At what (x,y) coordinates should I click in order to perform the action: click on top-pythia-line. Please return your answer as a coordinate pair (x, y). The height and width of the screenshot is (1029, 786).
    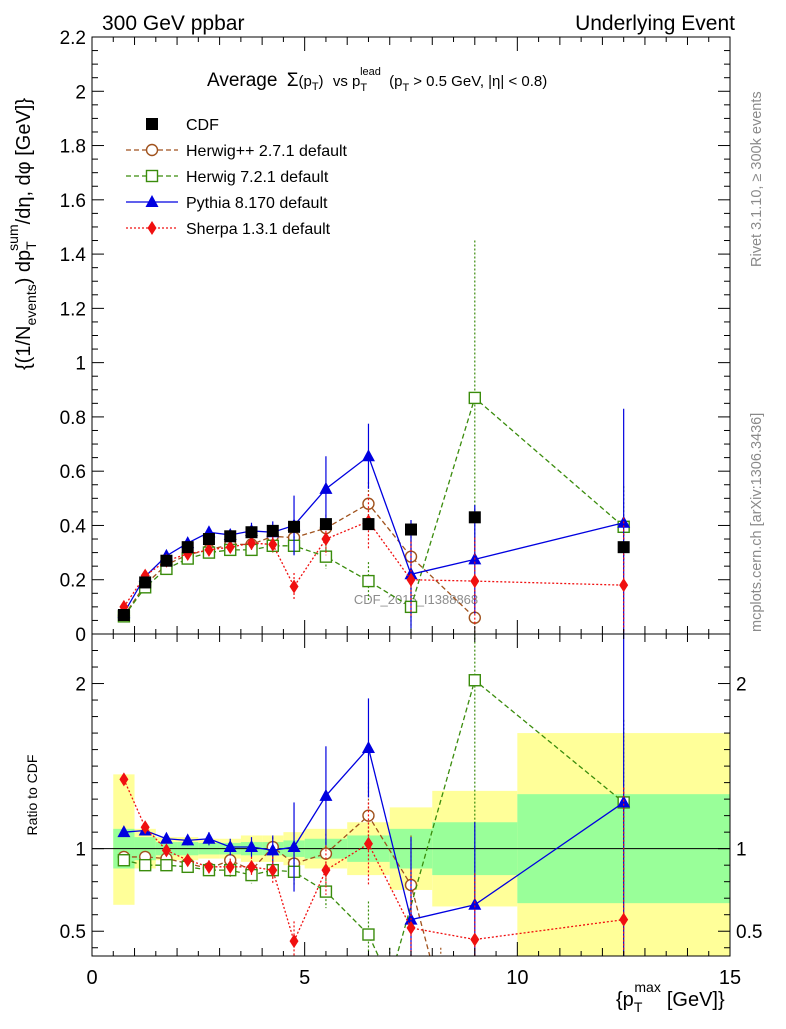
    Looking at the image, I should click on (373, 534).